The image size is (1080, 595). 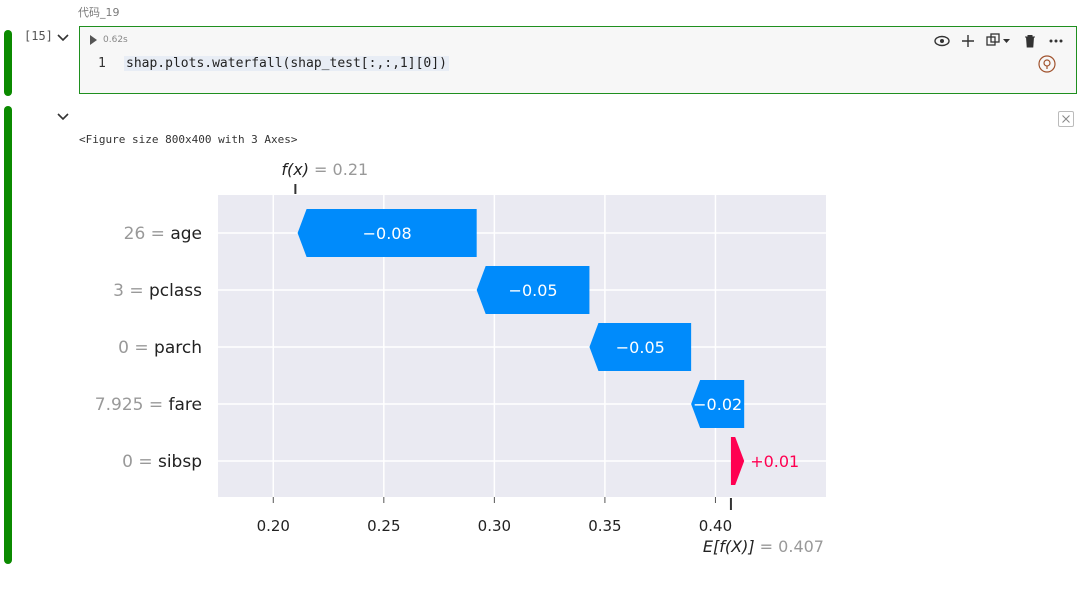 What do you see at coordinates (383, 526) in the screenshot?
I see `x-tick-label: 0.25` at bounding box center [383, 526].